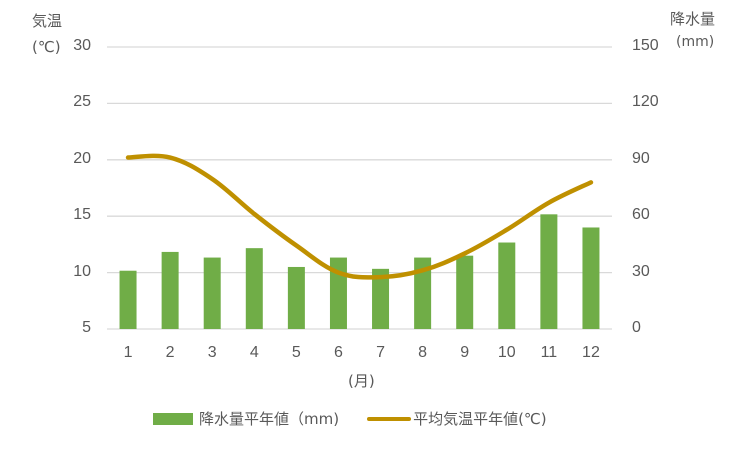 The height and width of the screenshot is (450, 750). What do you see at coordinates (82, 45) in the screenshot?
I see `left-axis-tick: 30` at bounding box center [82, 45].